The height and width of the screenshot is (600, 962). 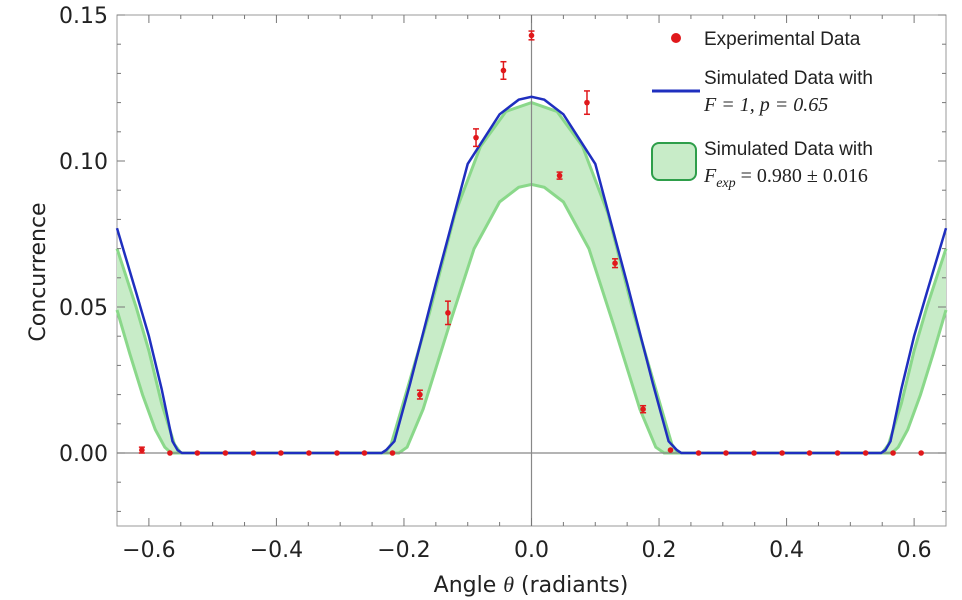 I want to click on legend-band-label-2-post: = 0.980 ± 0.016, so click(x=802, y=176).